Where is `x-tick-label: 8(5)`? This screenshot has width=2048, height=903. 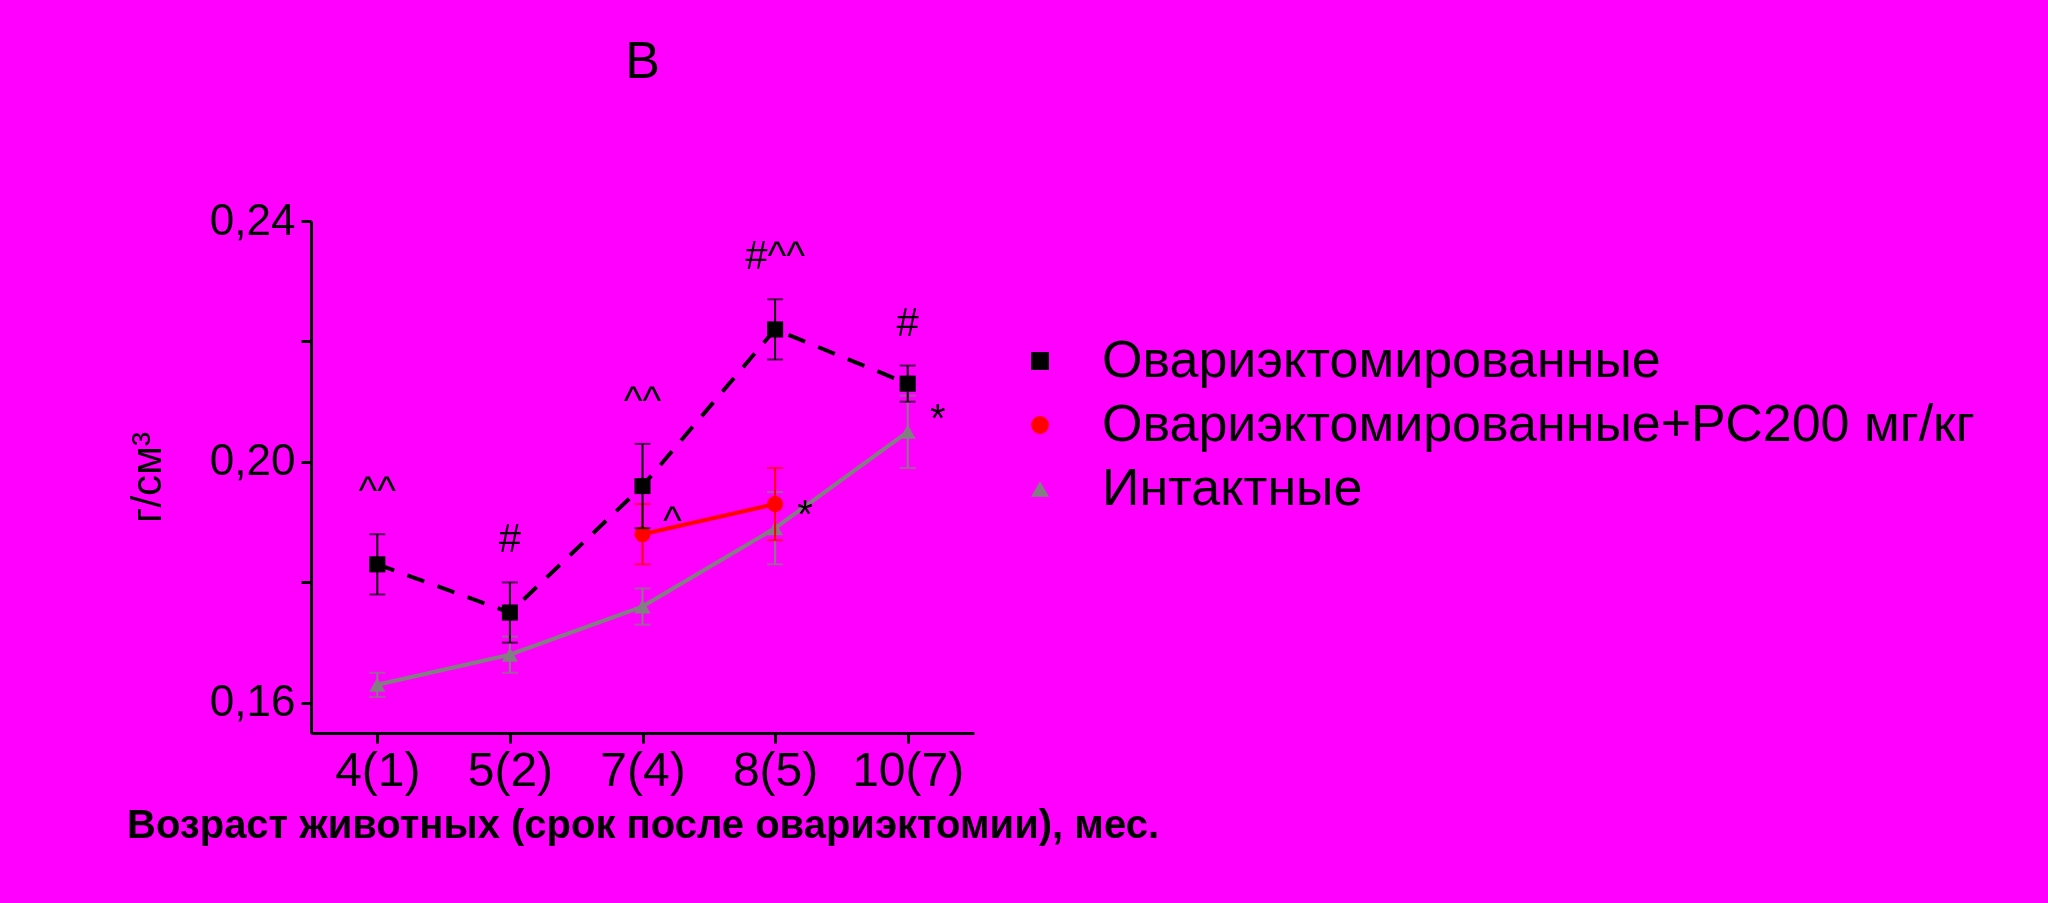
x-tick-label: 8(5) is located at coordinates (775, 769).